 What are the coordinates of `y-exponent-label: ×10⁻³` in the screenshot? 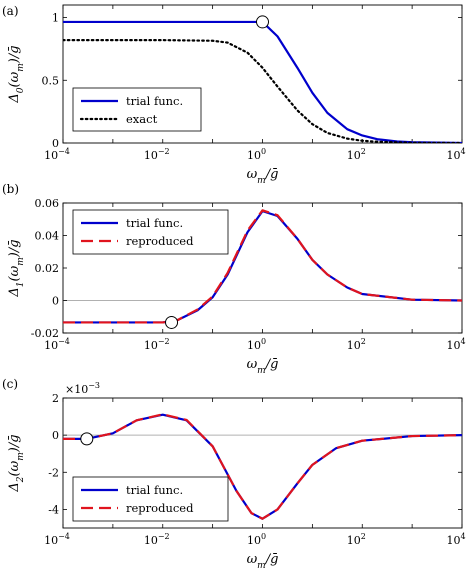 It's located at (82, 388).